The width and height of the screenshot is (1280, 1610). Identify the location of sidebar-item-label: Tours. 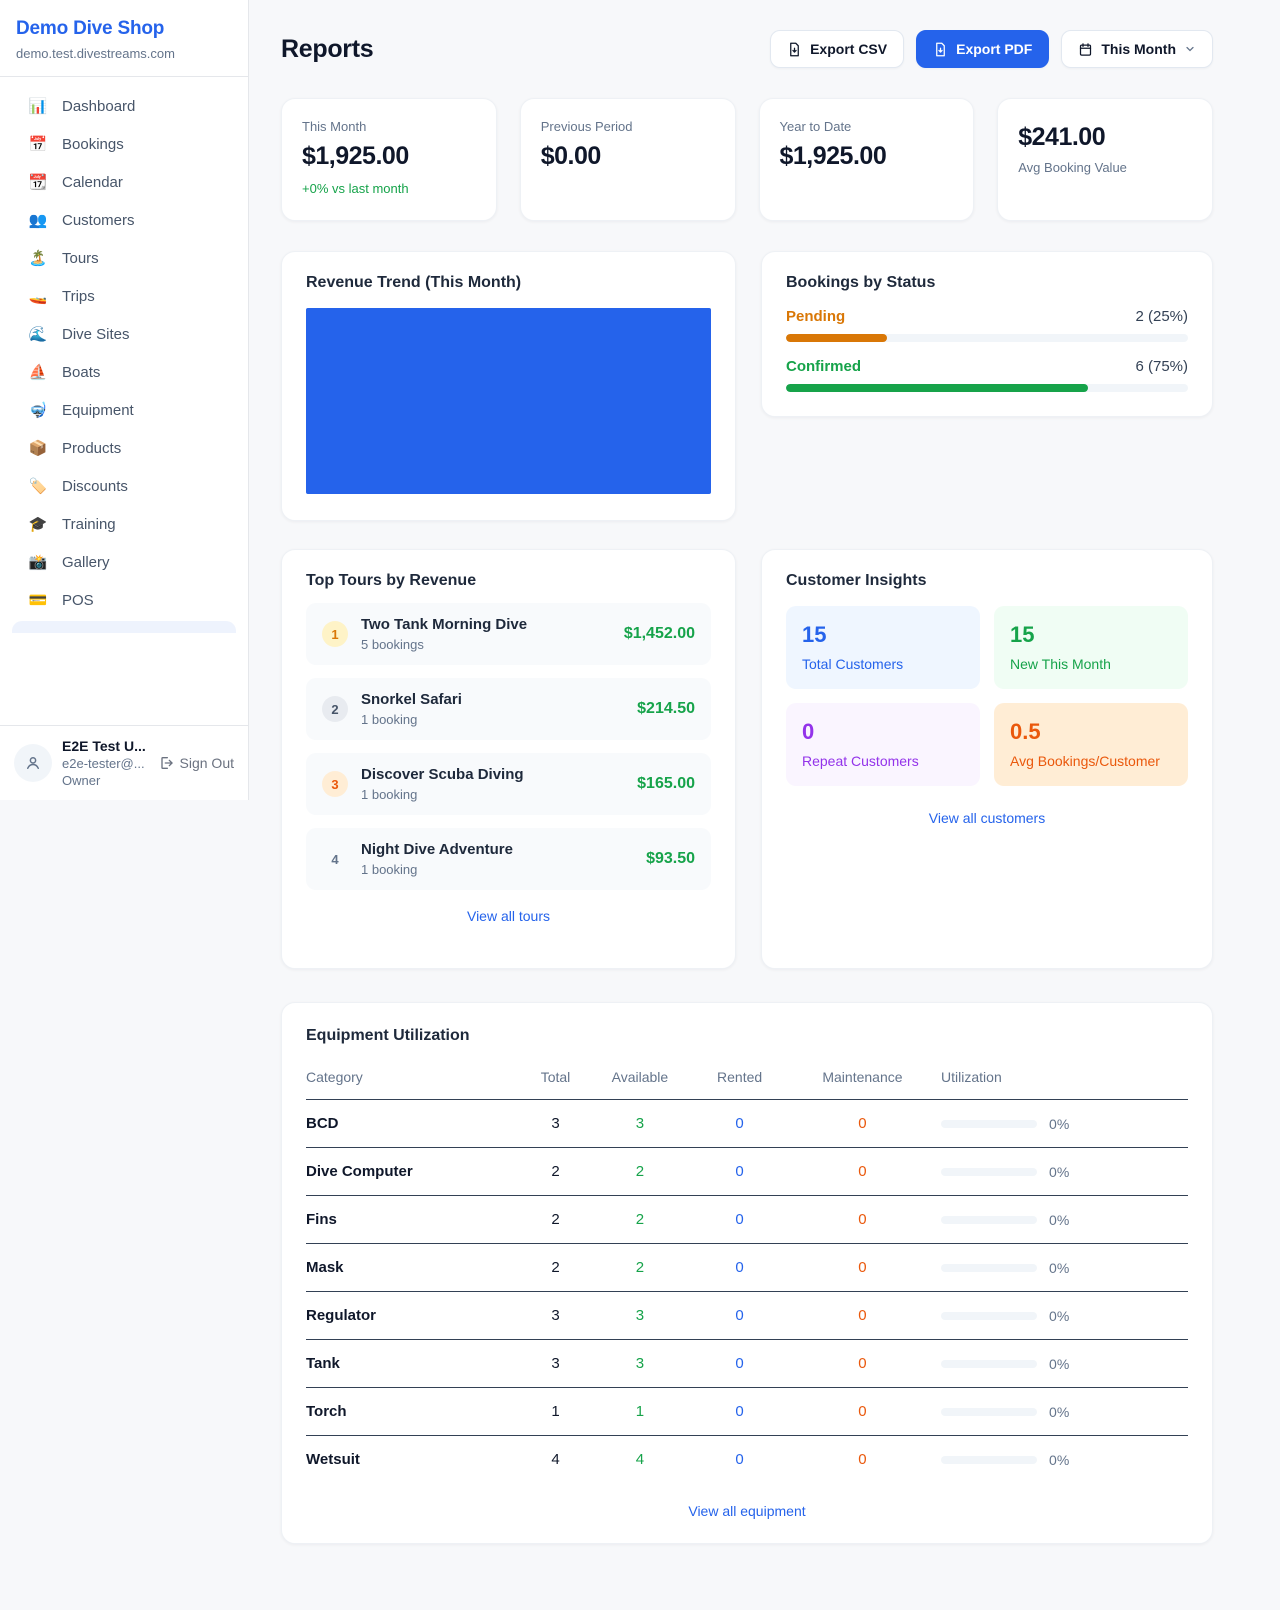
(80, 258).